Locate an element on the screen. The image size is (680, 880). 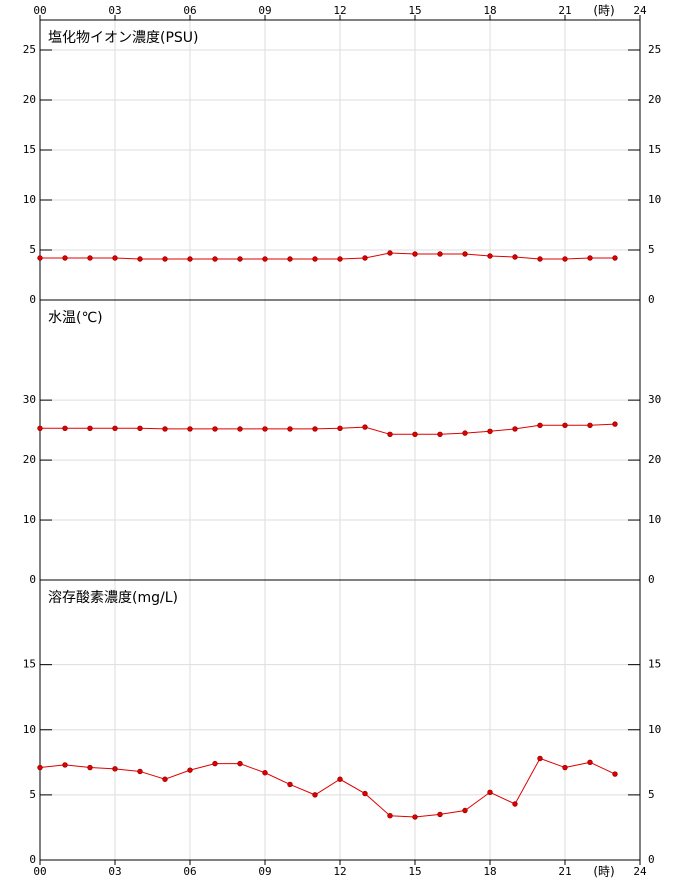
y-tick-label: 30 is located at coordinates (29, 399).